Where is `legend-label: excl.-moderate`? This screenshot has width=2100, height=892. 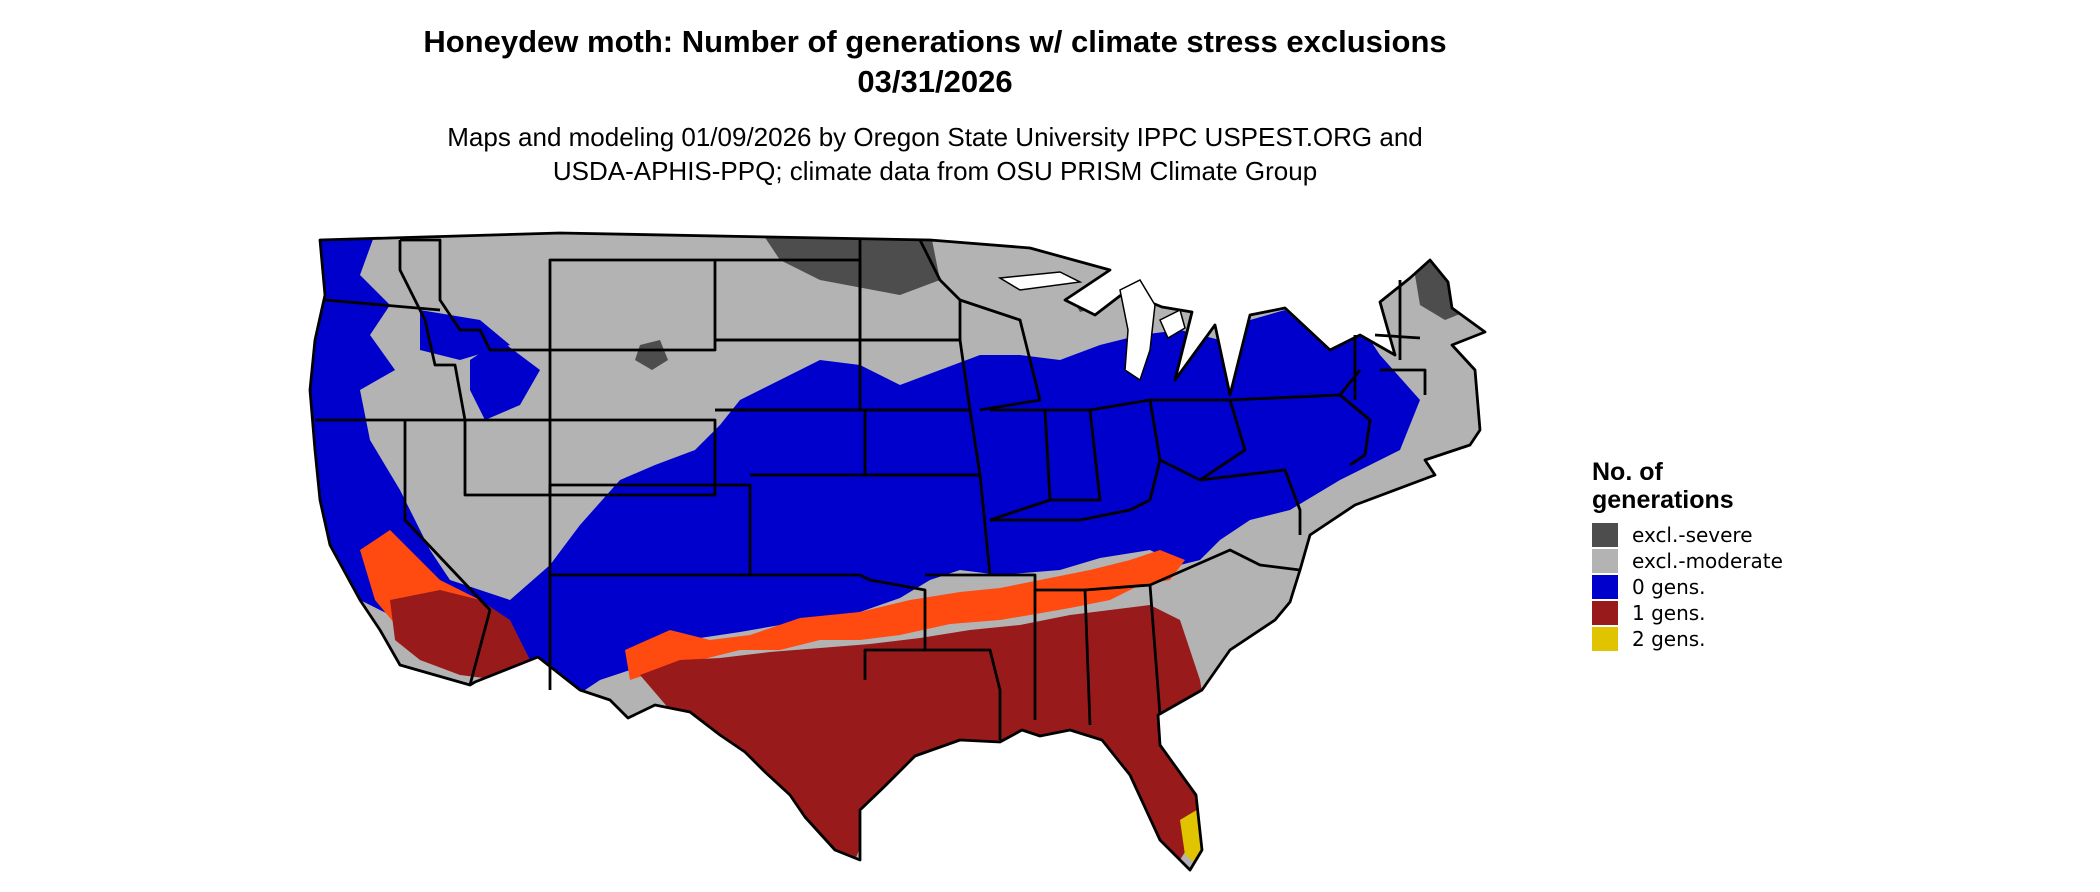
legend-label: excl.-moderate is located at coordinates (1707, 561).